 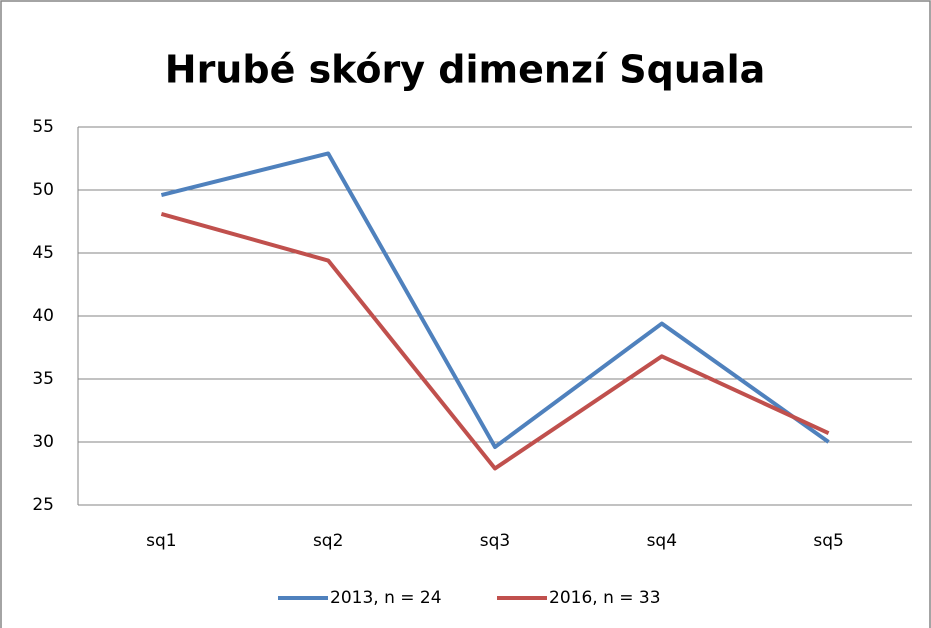 I want to click on chart-title: Hrubé skóry dimenzí Squala, so click(x=465, y=70).